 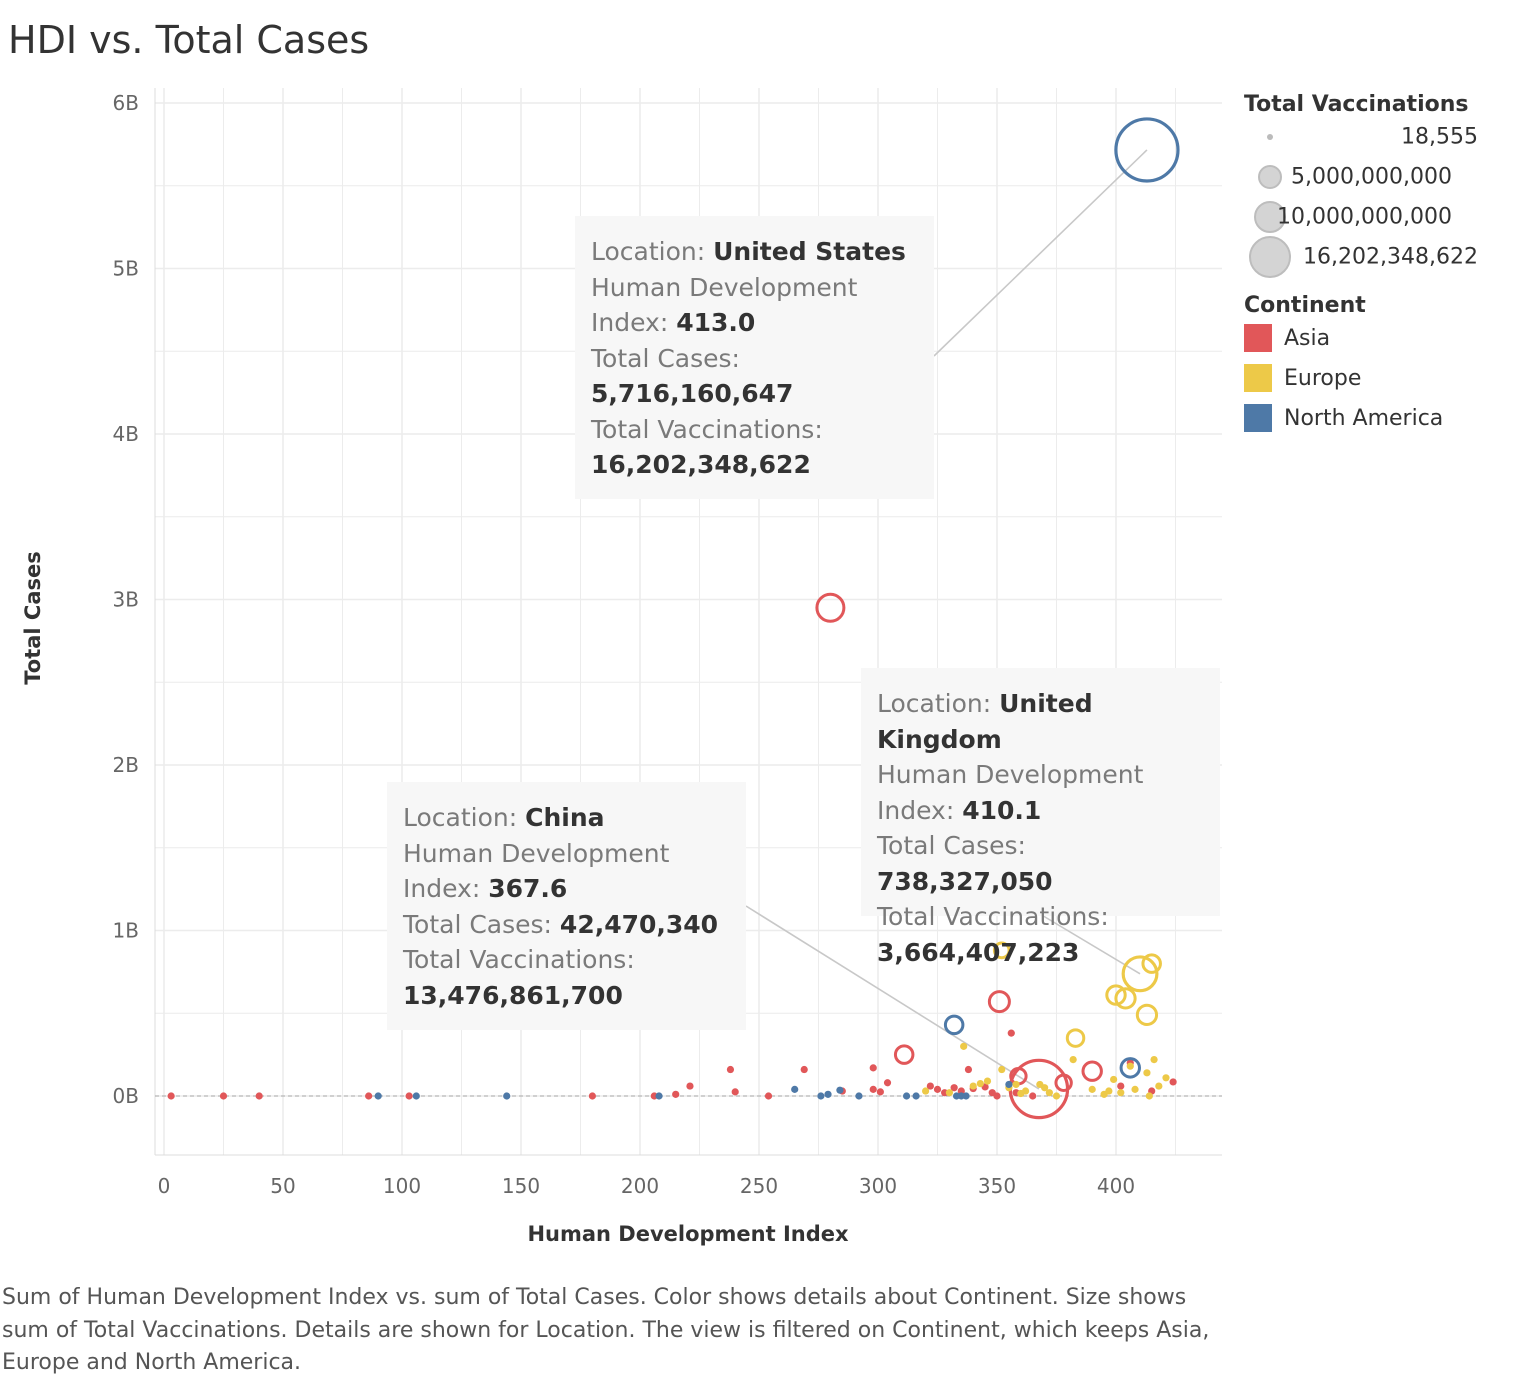 What do you see at coordinates (688, 1234) in the screenshot?
I see `x-axis-title: Human Development Index` at bounding box center [688, 1234].